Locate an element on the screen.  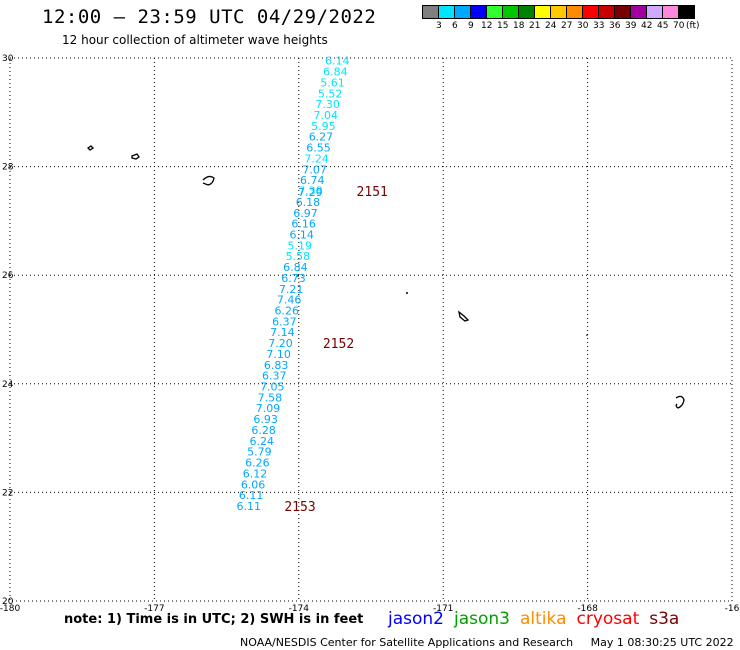
mission-label-jason2: jason2 is located at coordinates (416, 619).